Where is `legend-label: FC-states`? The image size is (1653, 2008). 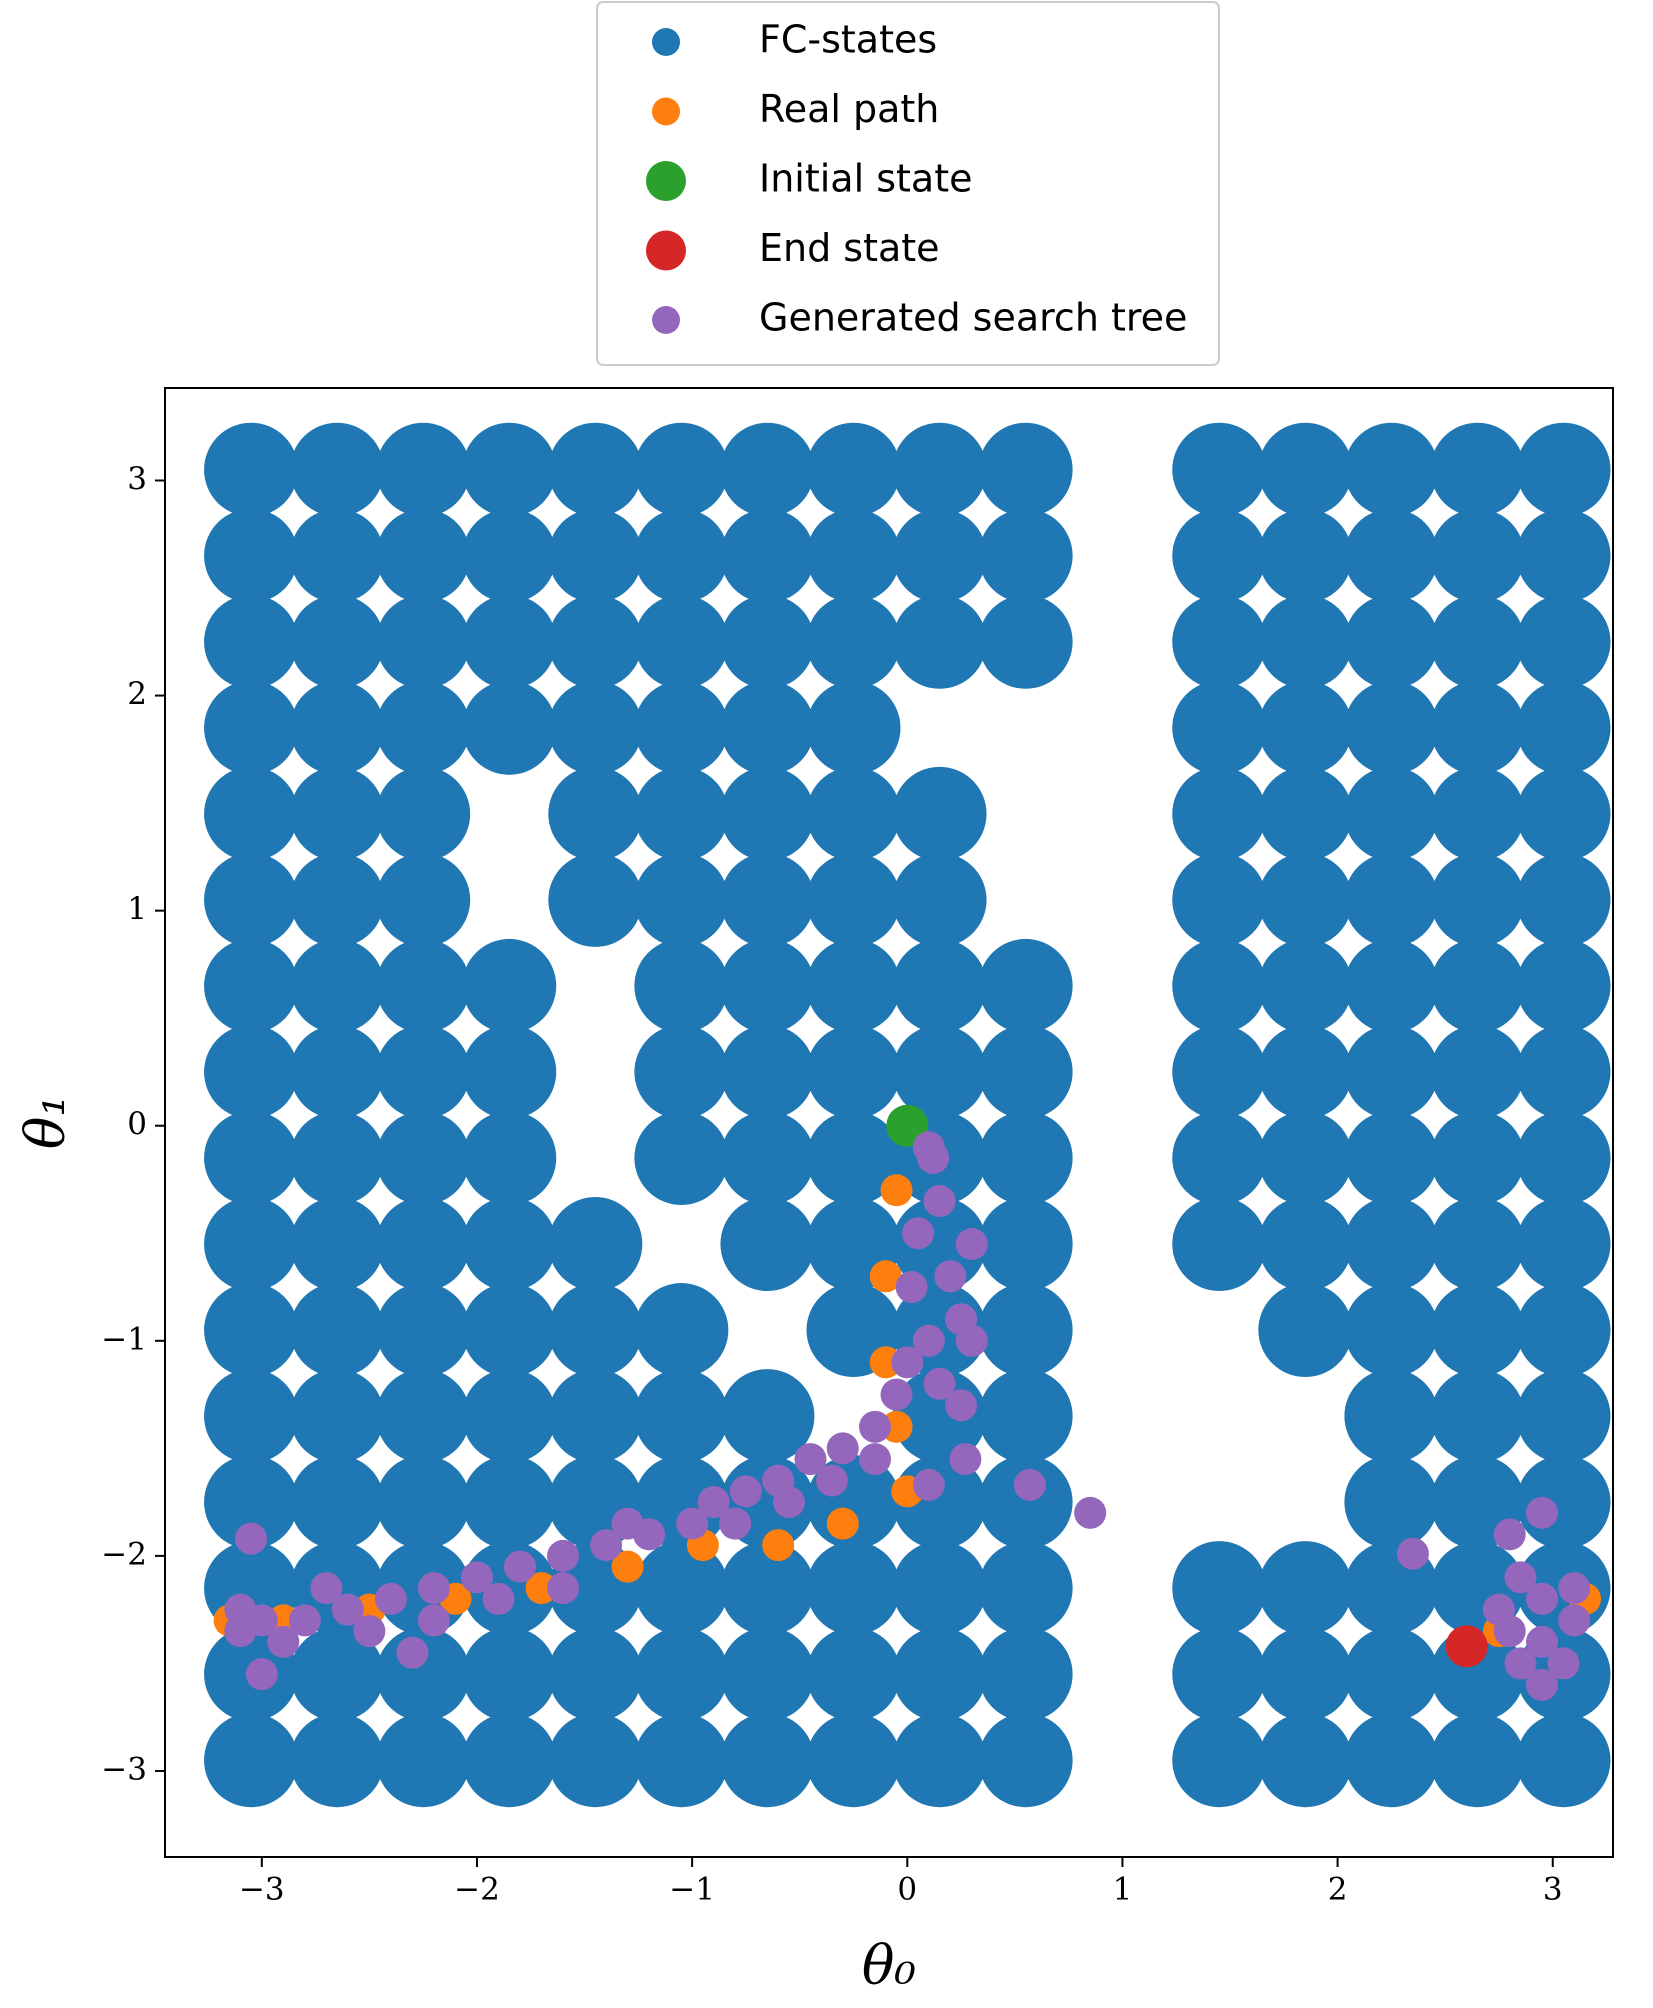
legend-label: FC-states is located at coordinates (848, 40).